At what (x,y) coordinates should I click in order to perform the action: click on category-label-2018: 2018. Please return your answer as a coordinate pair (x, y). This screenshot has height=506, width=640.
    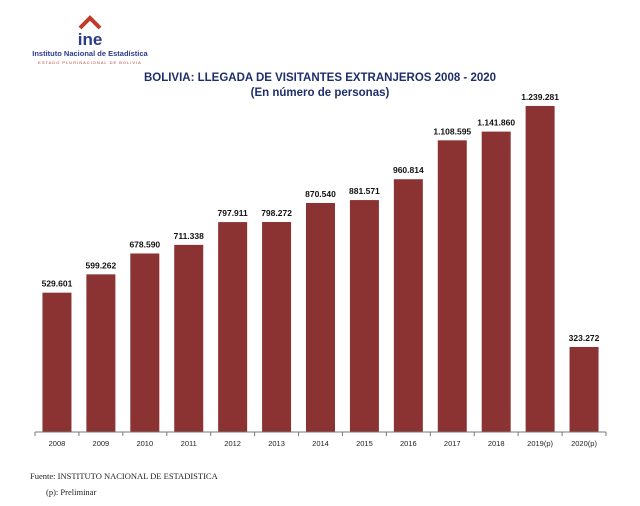
    Looking at the image, I should click on (496, 443).